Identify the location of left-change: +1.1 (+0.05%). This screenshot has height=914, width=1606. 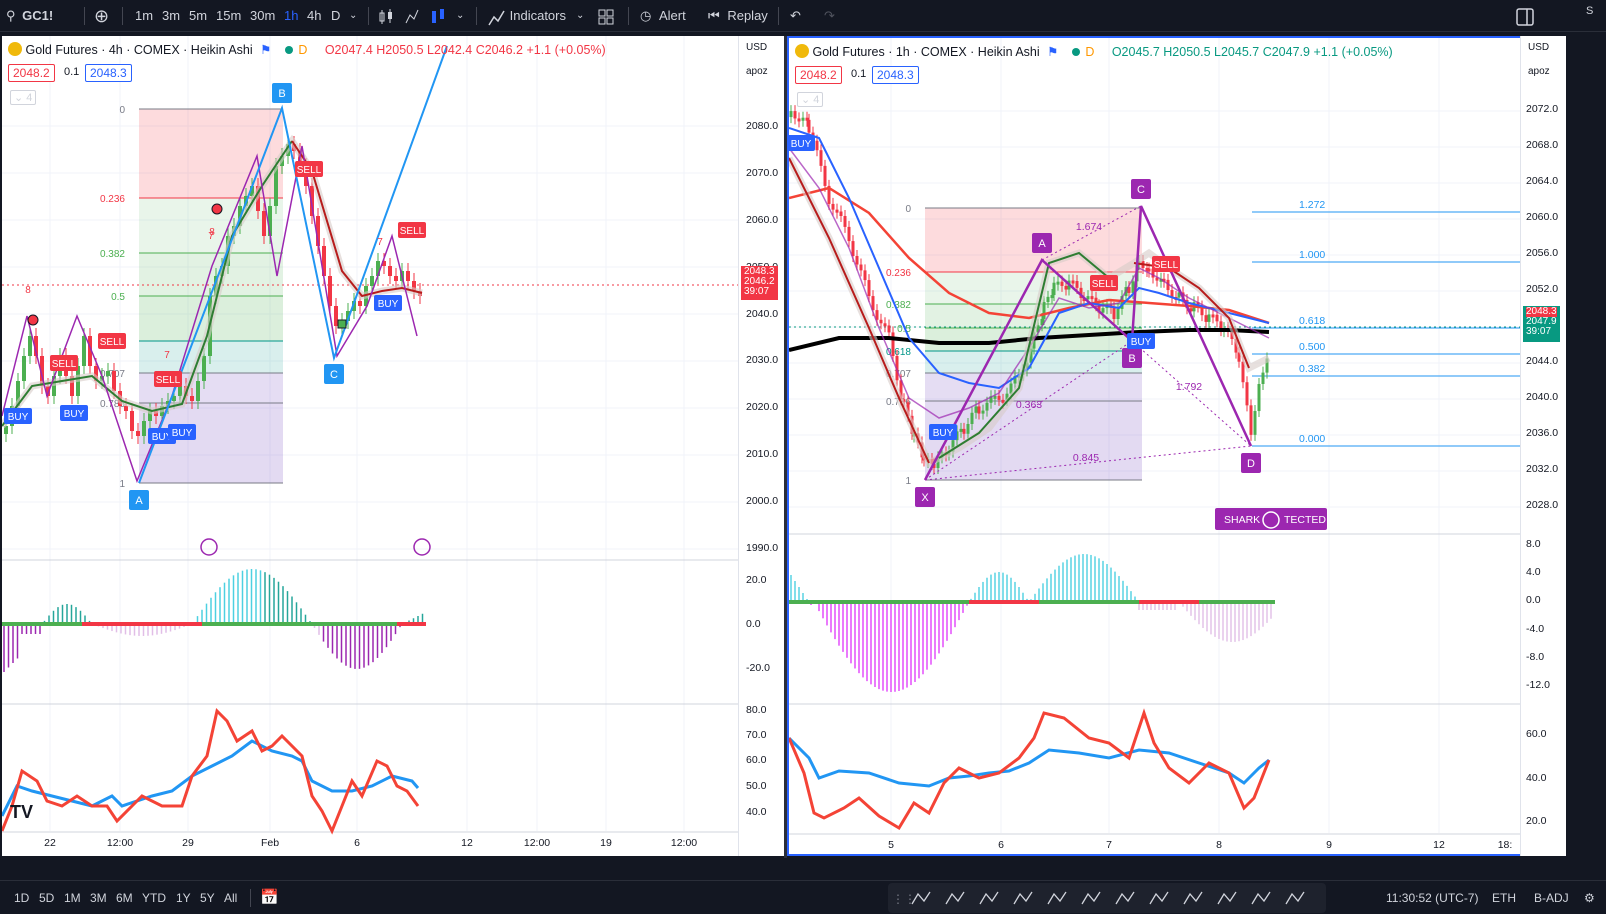
(566, 50).